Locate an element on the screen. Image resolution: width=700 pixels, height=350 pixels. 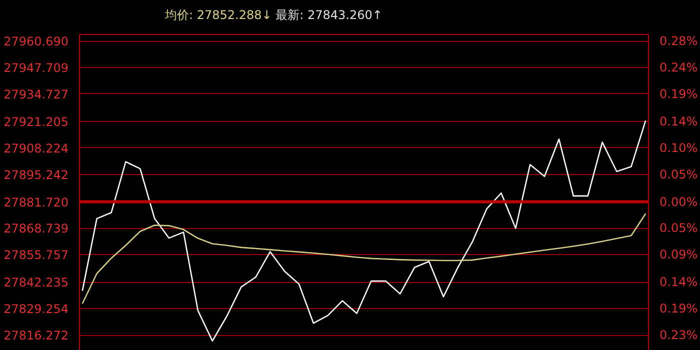
y-tick-label: 27829.254 is located at coordinates (36, 309).